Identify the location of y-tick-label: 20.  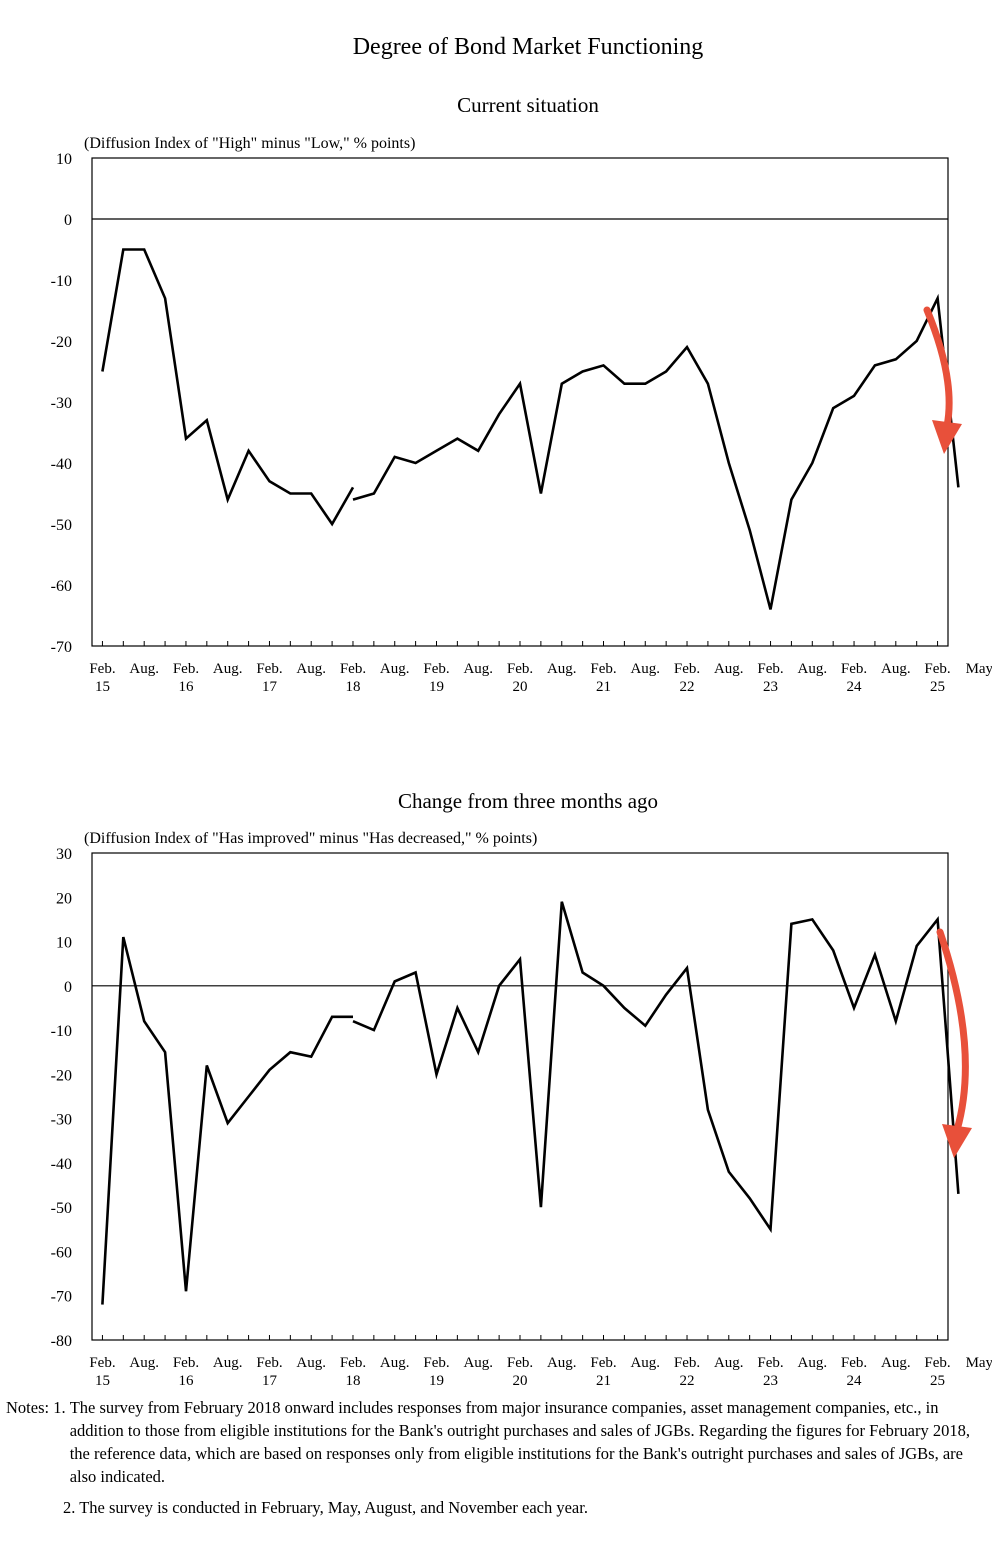
(64, 898).